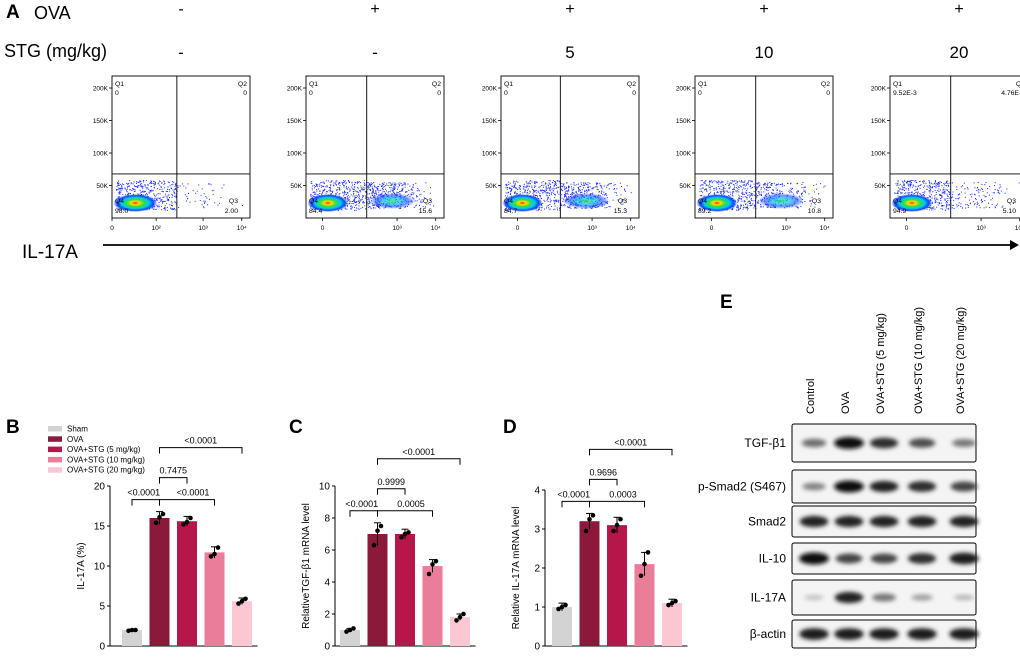 Image resolution: width=1020 pixels, height=658 pixels. Describe the element at coordinates (50, 252) in the screenshot. I see `x-axis-label: IL-17A` at that location.